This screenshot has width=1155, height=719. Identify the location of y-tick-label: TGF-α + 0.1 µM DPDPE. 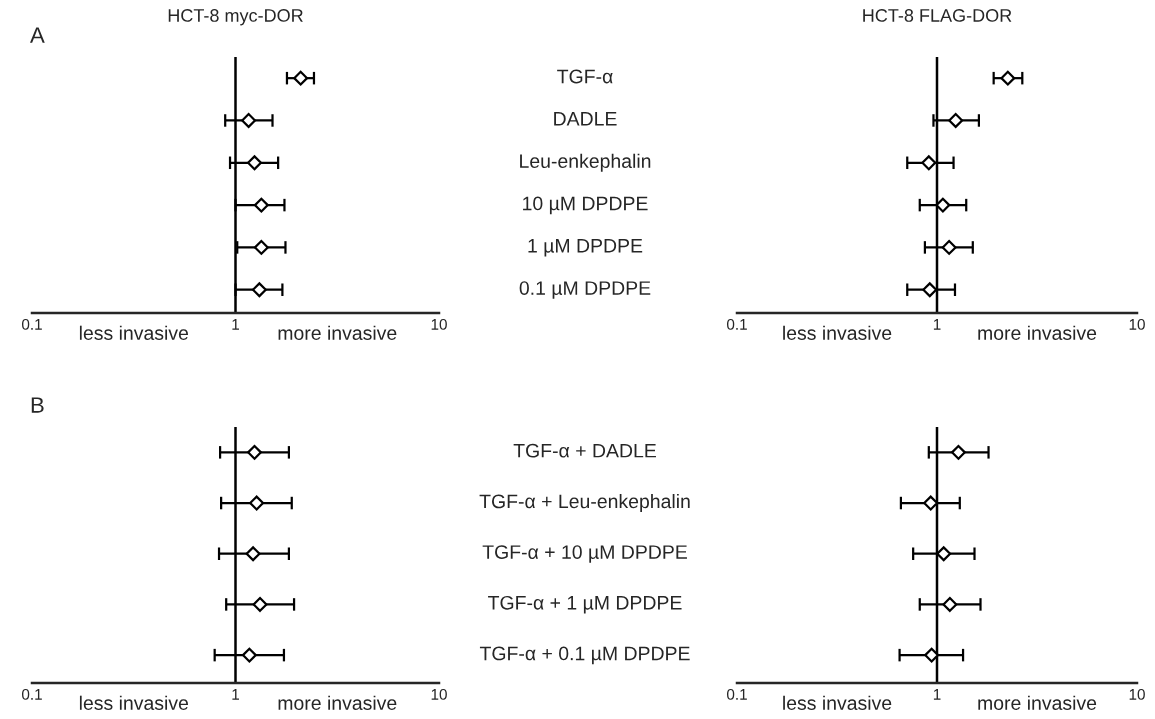
(584, 655).